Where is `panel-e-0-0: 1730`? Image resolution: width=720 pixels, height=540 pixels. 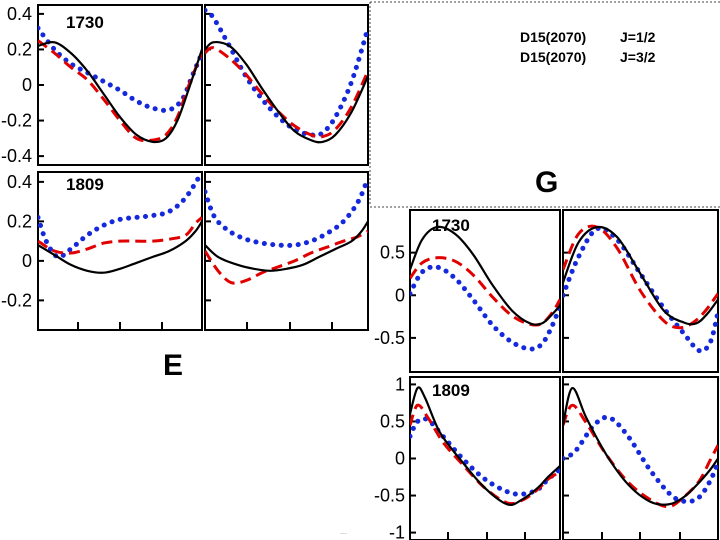 panel-e-0-0: 1730 is located at coordinates (120, 85).